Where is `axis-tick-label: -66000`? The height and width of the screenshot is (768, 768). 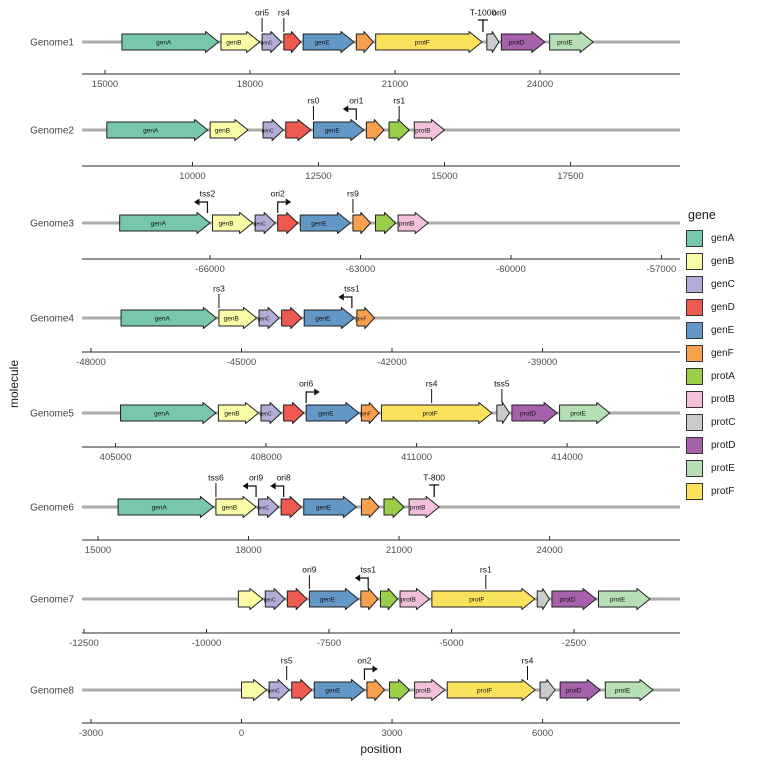
axis-tick-label: -66000 is located at coordinates (210, 269).